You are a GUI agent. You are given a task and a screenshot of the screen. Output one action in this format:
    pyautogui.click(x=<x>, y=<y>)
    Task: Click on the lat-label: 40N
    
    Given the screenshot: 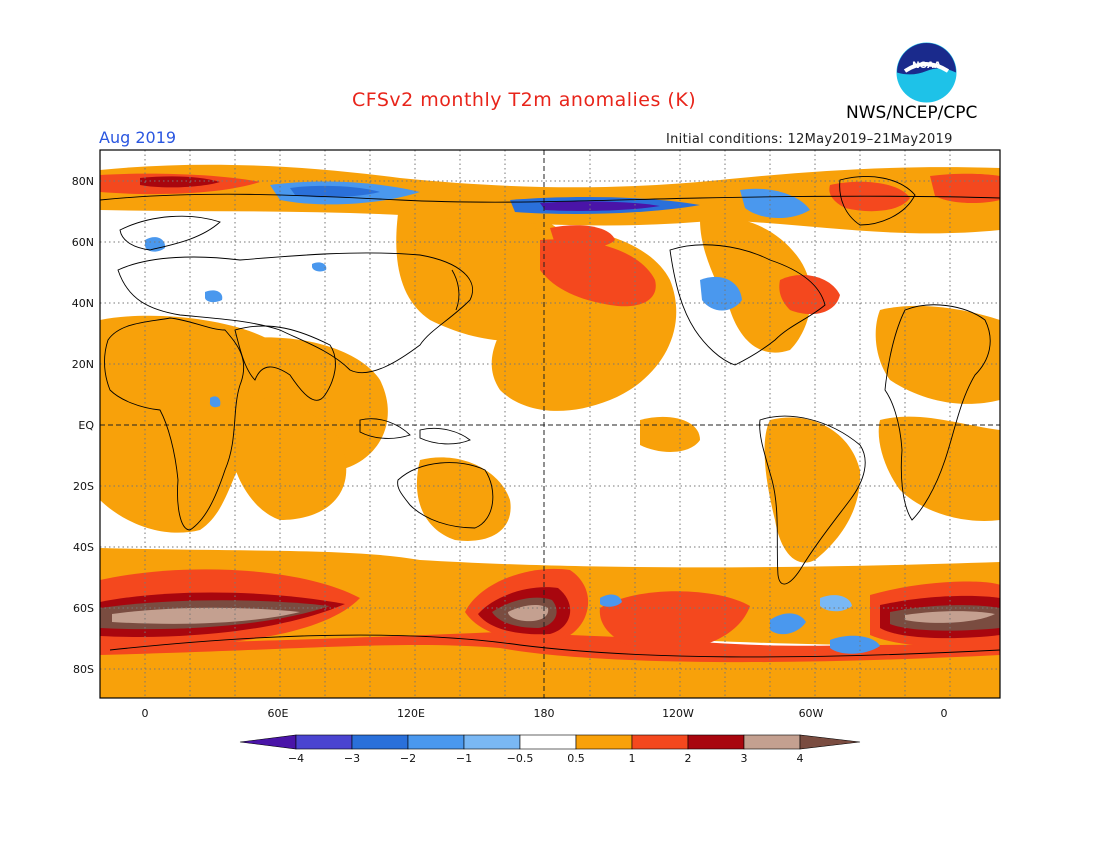 What is the action you would take?
    pyautogui.click(x=83, y=303)
    